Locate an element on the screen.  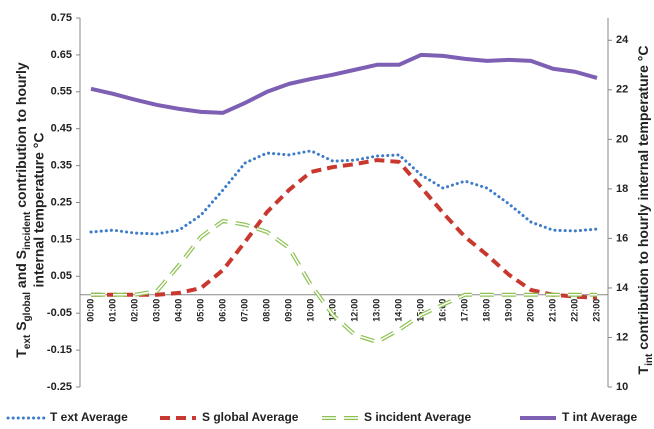
x-tick-label: 20:00 is located at coordinates (530, 310).